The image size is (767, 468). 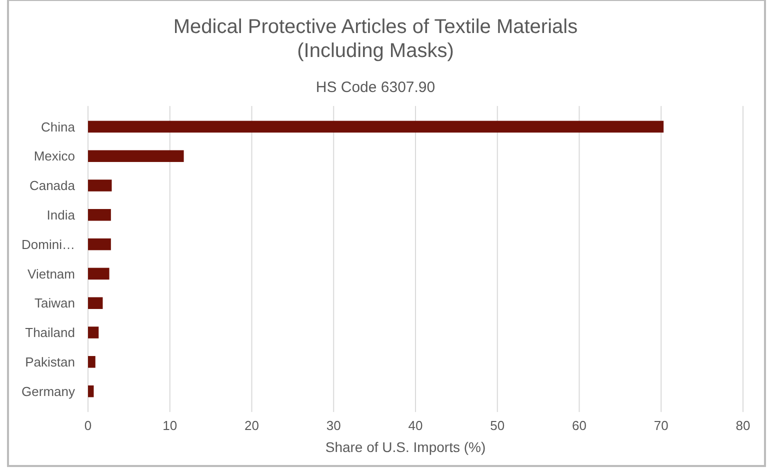 What do you see at coordinates (743, 425) in the screenshot?
I see `x-tick-label: 80` at bounding box center [743, 425].